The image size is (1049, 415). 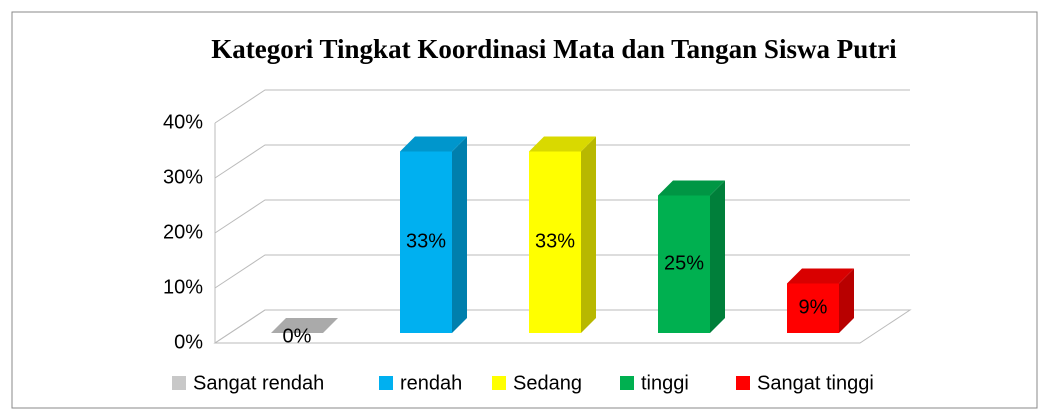 I want to click on y-tick-label: 30%, so click(x=183, y=177).